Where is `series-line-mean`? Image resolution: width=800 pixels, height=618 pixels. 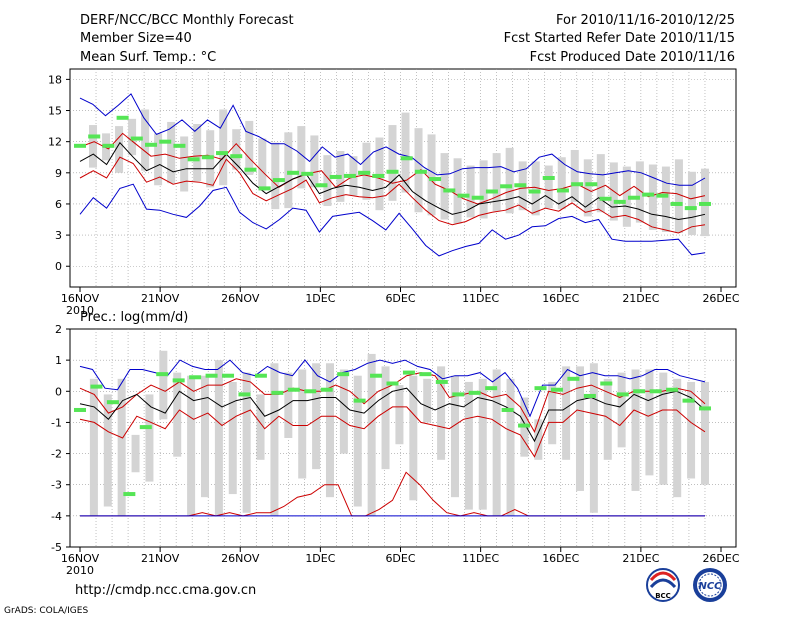
series-line-mean is located at coordinates (392, 415).